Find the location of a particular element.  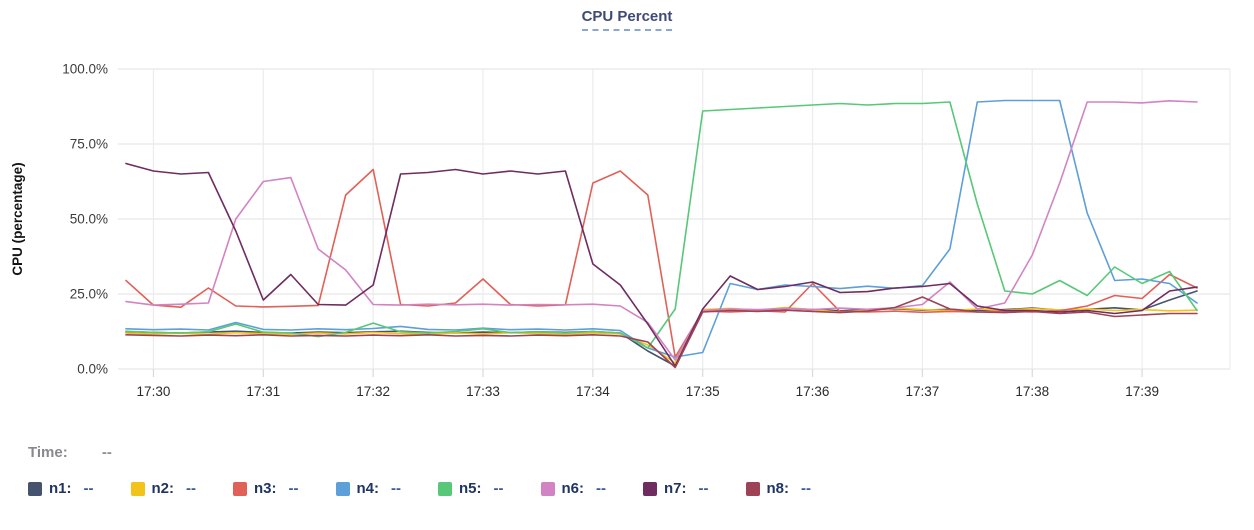

legend-item-n5: n5: -- is located at coordinates (471, 488).